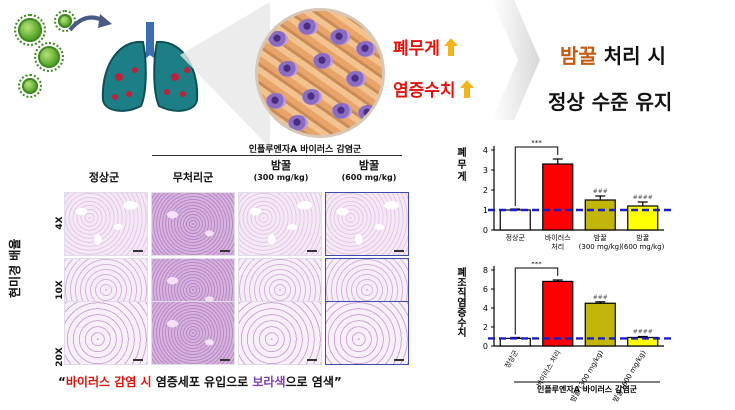  Describe the element at coordinates (461, 323) in the screenshot. I see `y-axis-label-char: 수` at that location.